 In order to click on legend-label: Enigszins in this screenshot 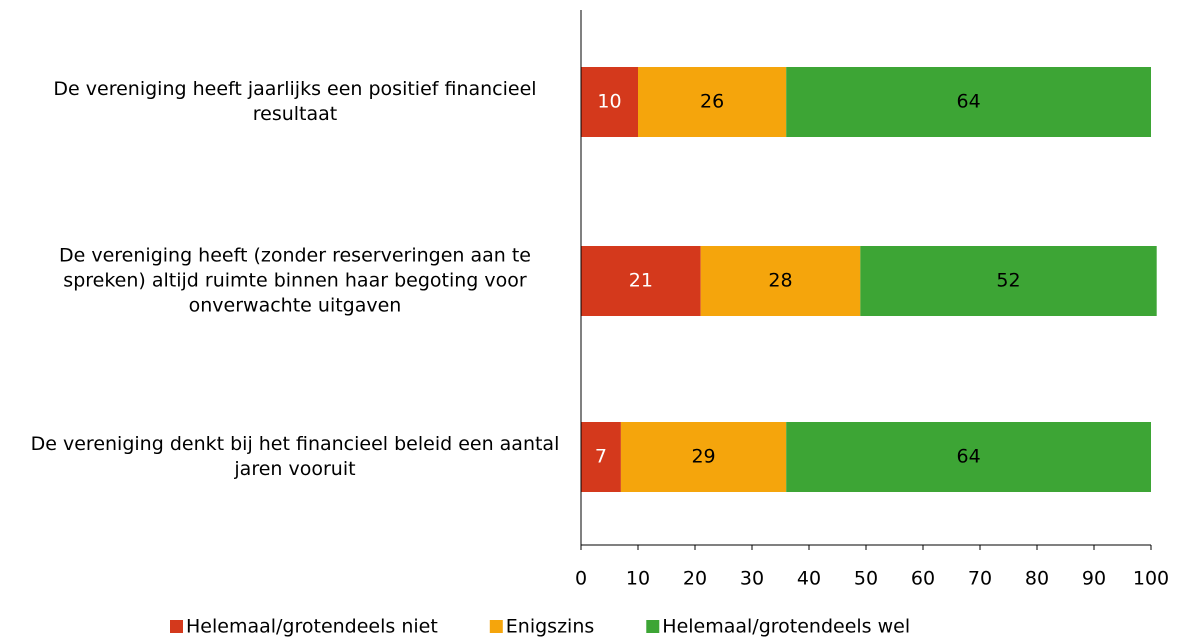, I will do `click(550, 627)`.